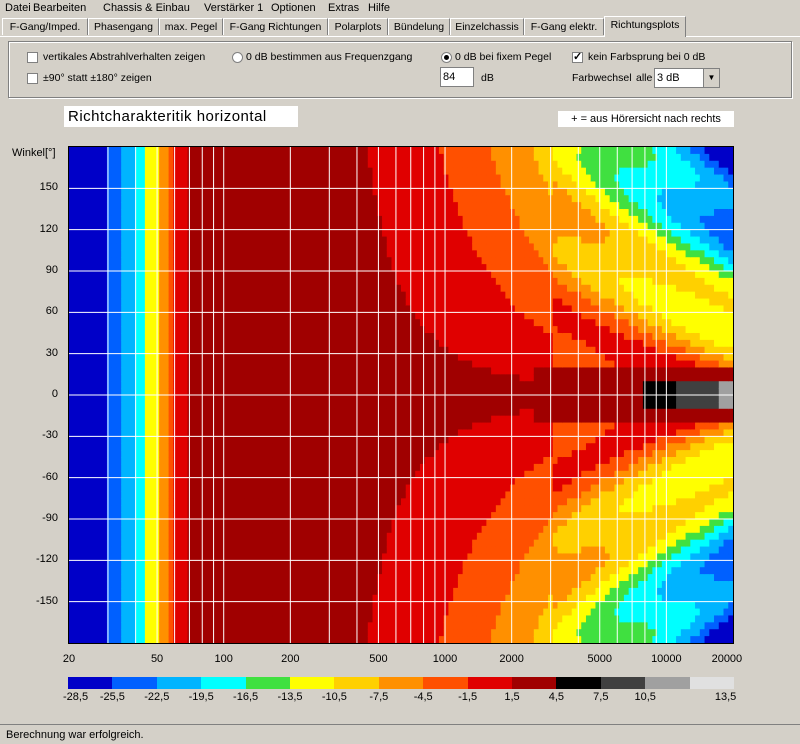  Describe the element at coordinates (577, 56) in the screenshot. I see `no-jump-checkbox` at that location.